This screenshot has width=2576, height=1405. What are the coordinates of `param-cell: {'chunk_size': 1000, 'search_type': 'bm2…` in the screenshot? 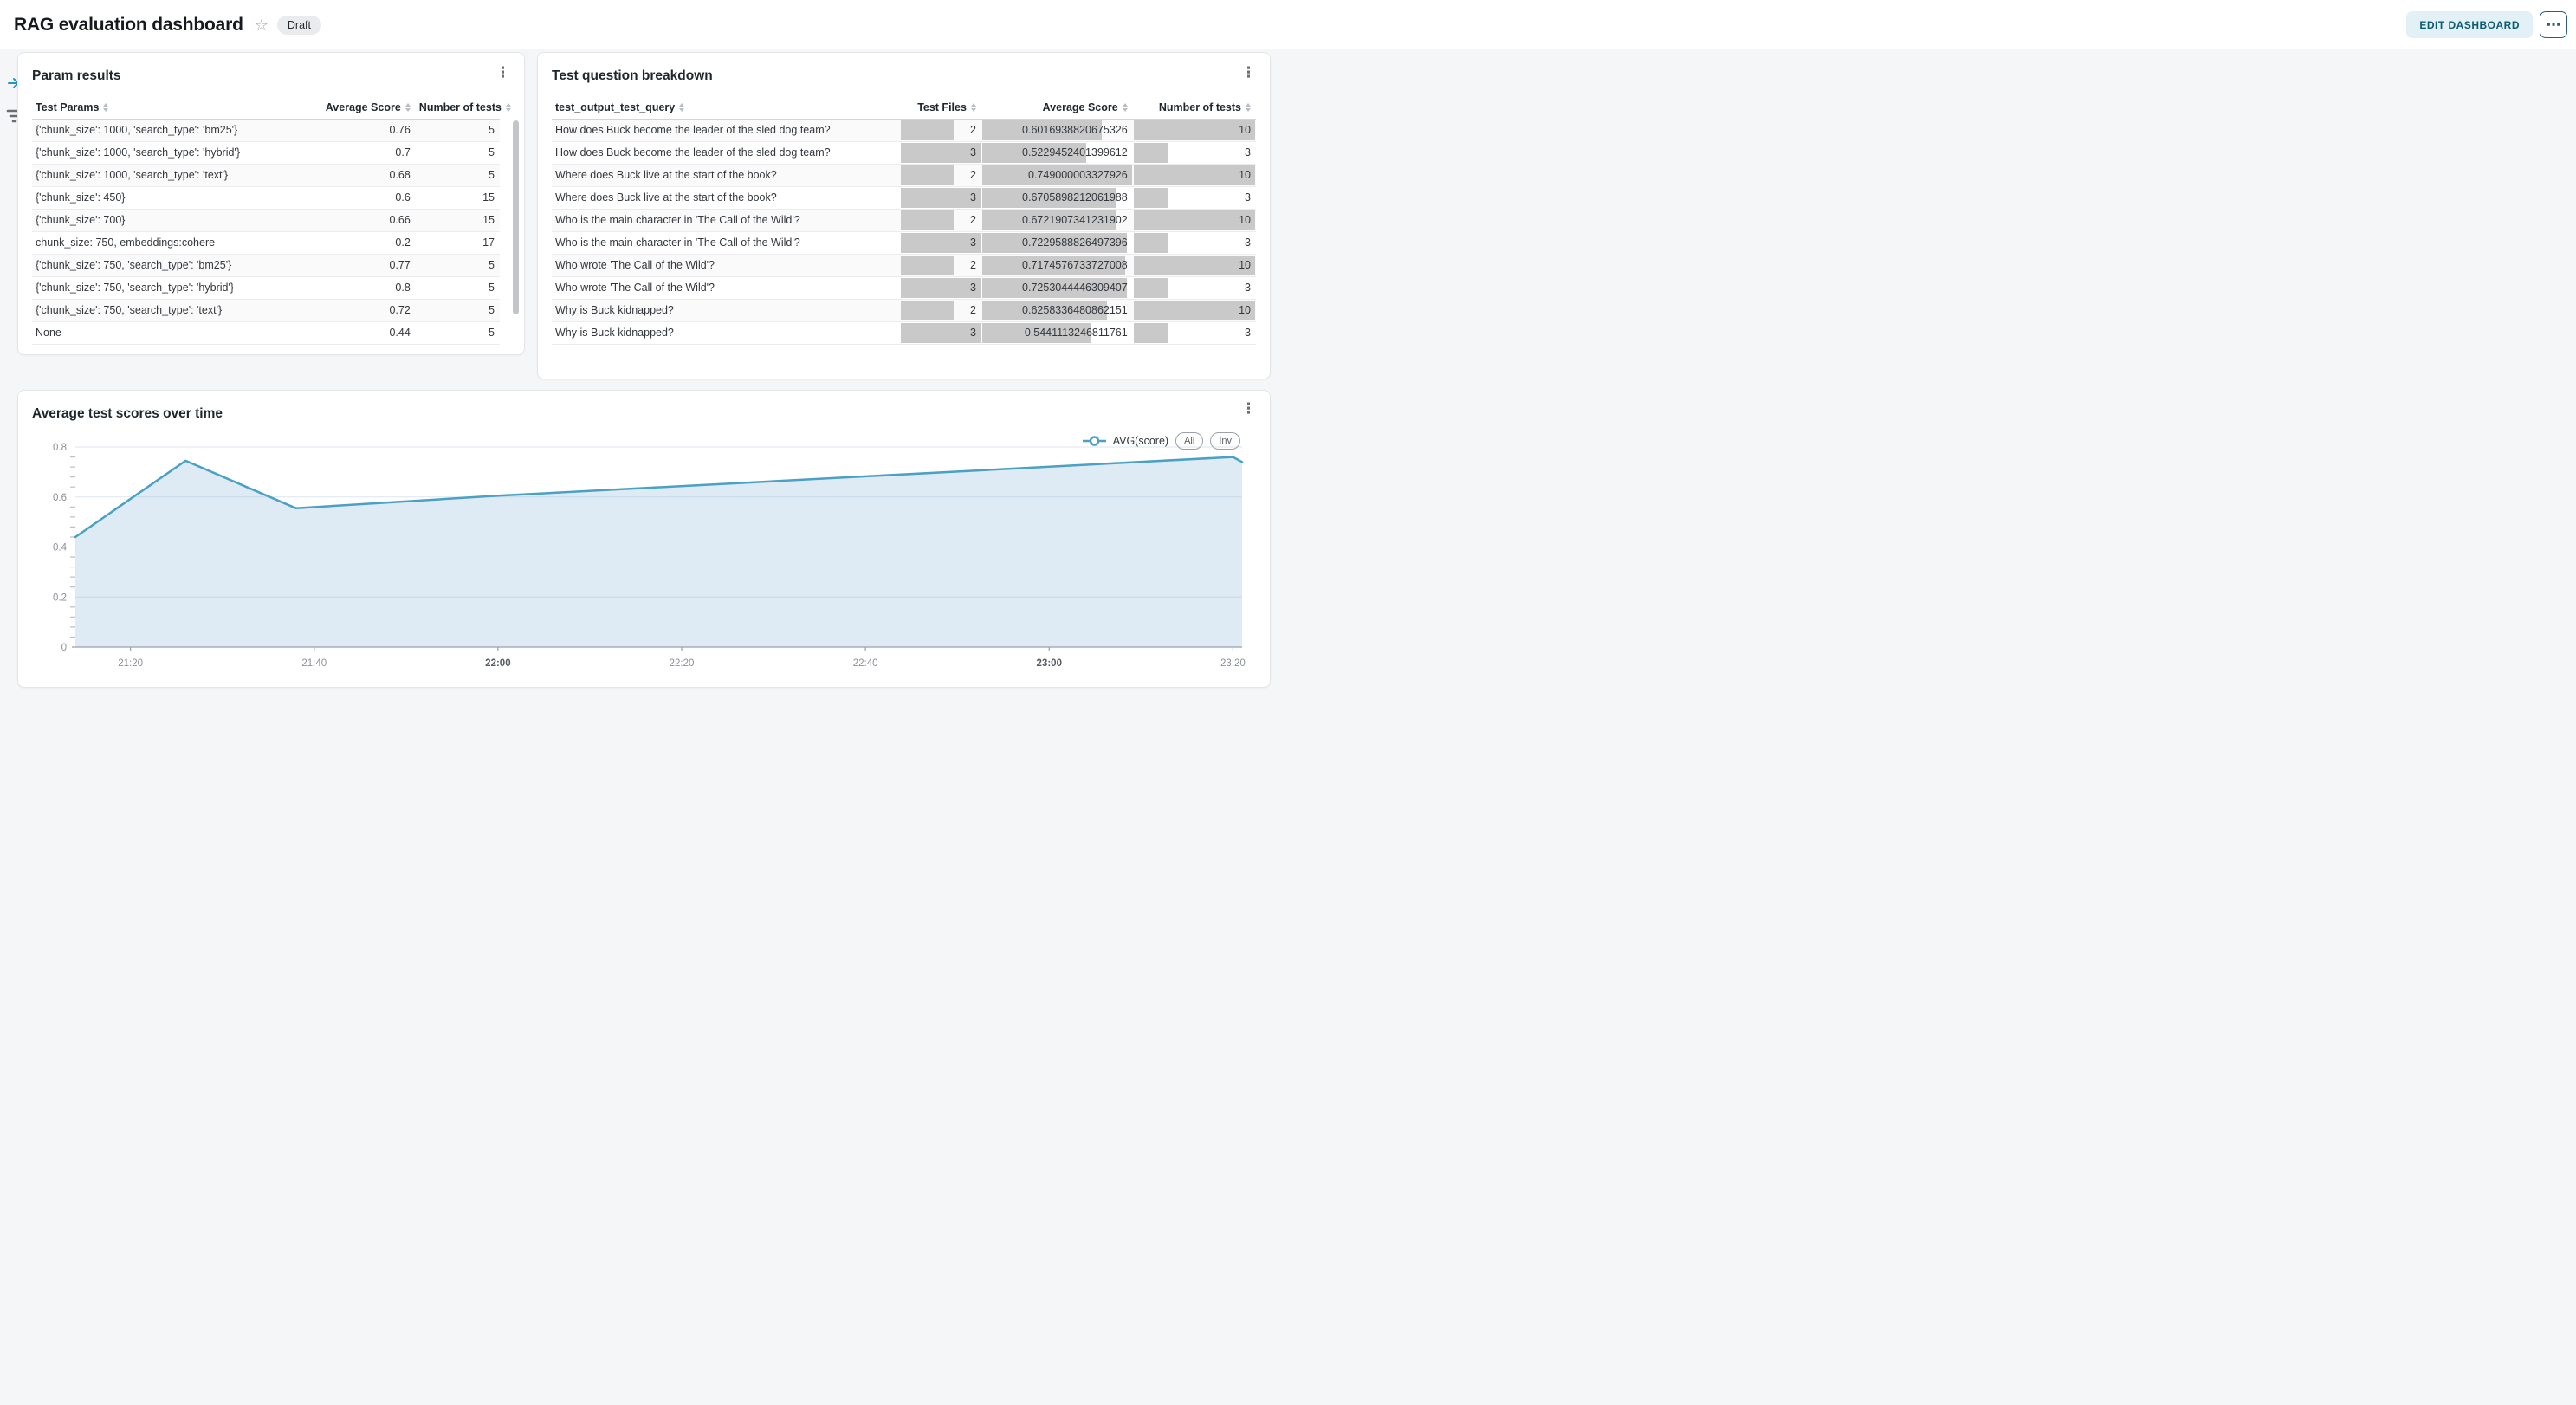 It's located at (163, 130).